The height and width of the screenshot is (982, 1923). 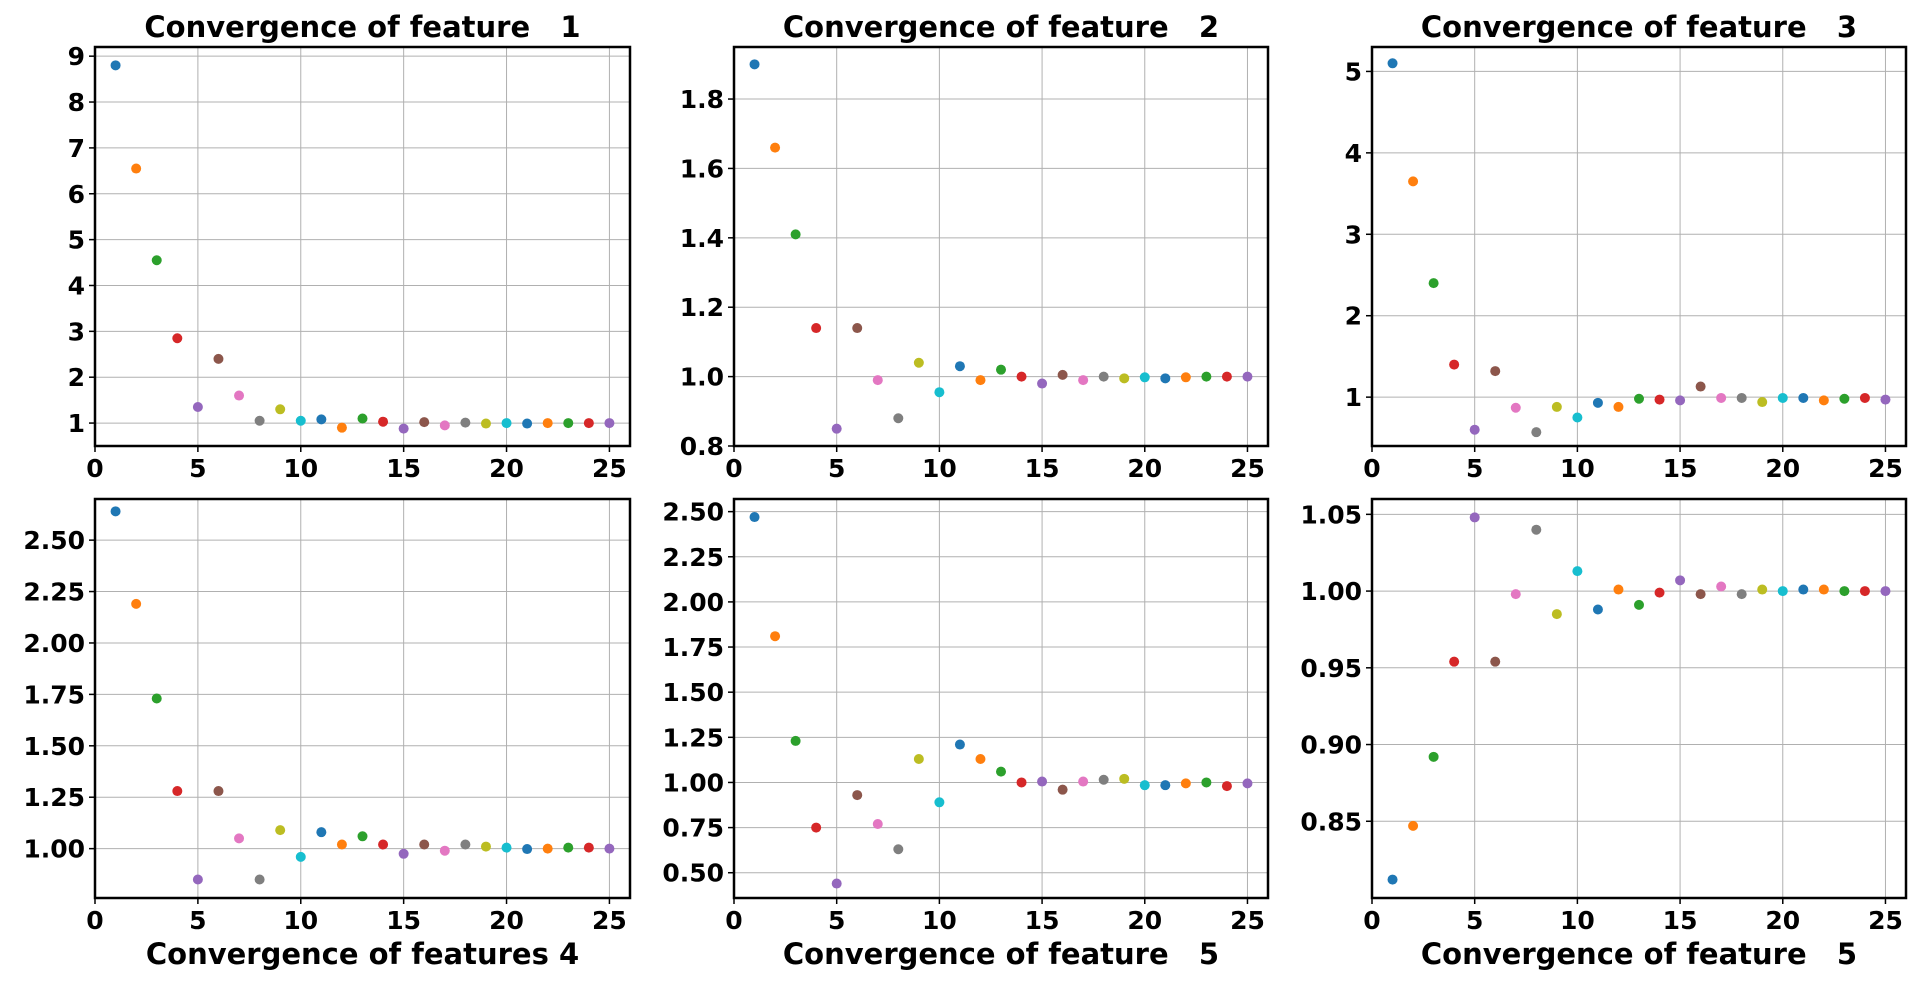 I want to click on y-tick-label: 0.50, so click(x=693, y=873).